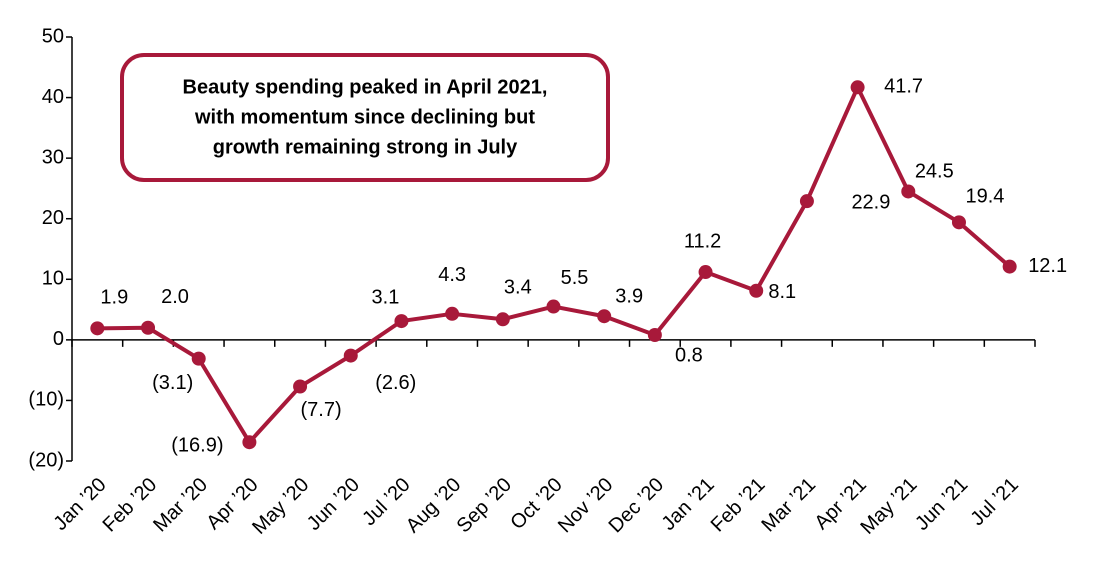 The width and height of the screenshot is (1094, 568). Describe the element at coordinates (180, 505) in the screenshot. I see `x-tick-label: Mar ’20` at that location.